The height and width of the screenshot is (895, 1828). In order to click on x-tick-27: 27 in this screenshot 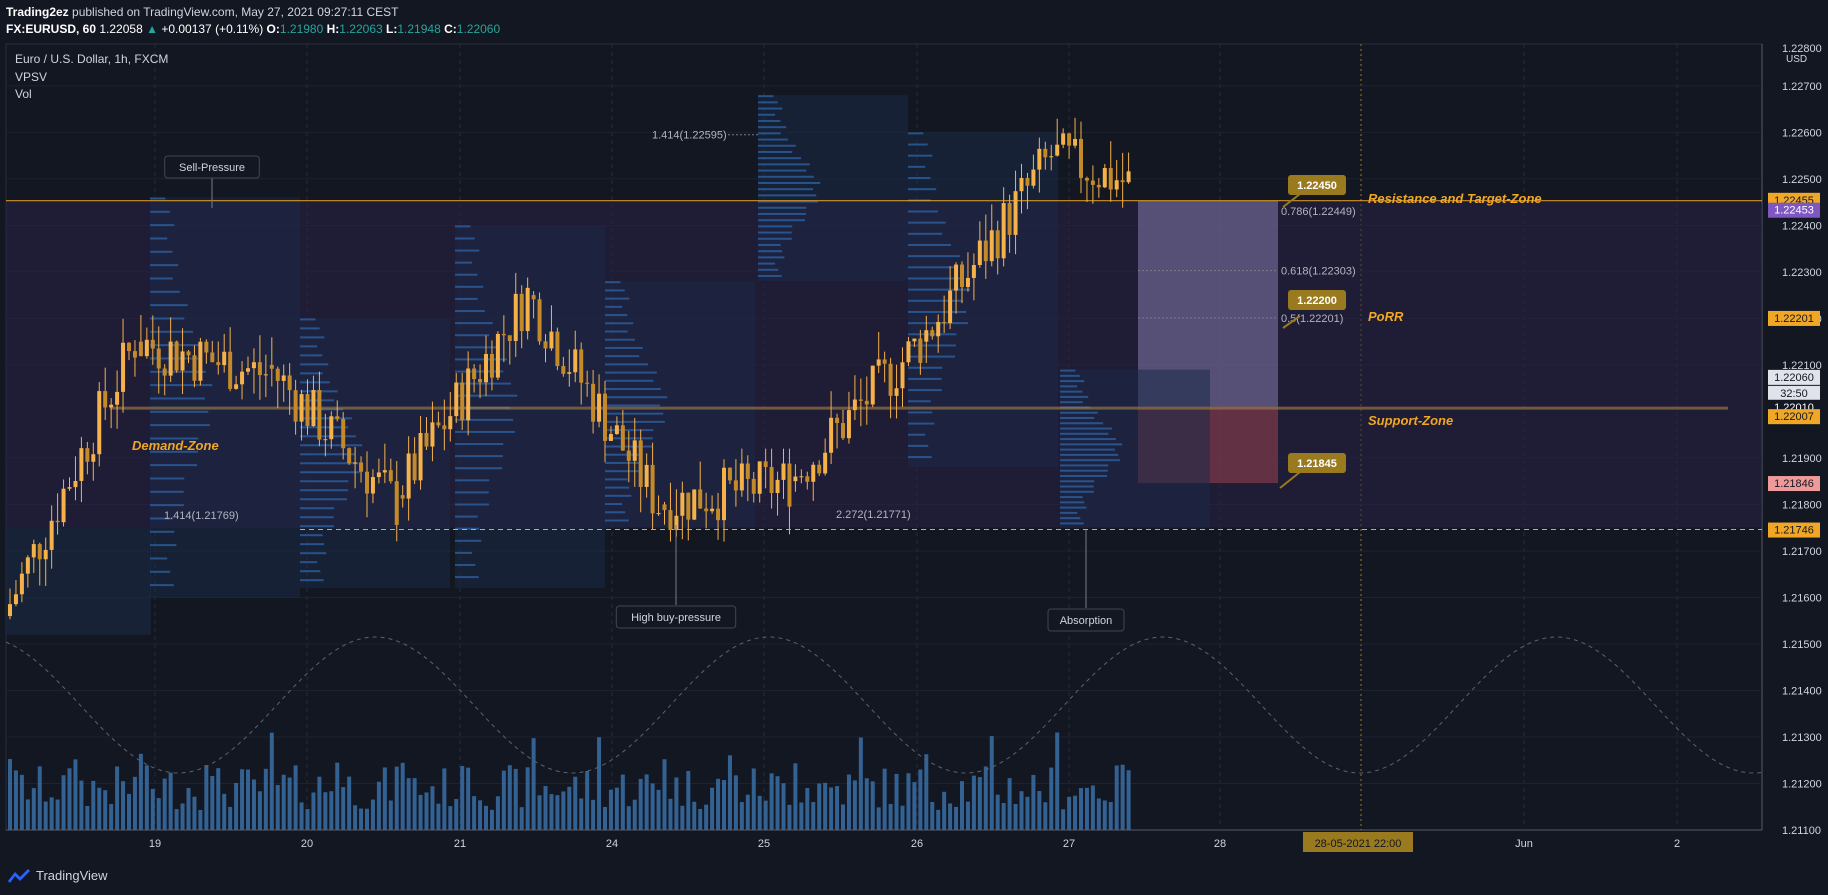, I will do `click(1069, 844)`.